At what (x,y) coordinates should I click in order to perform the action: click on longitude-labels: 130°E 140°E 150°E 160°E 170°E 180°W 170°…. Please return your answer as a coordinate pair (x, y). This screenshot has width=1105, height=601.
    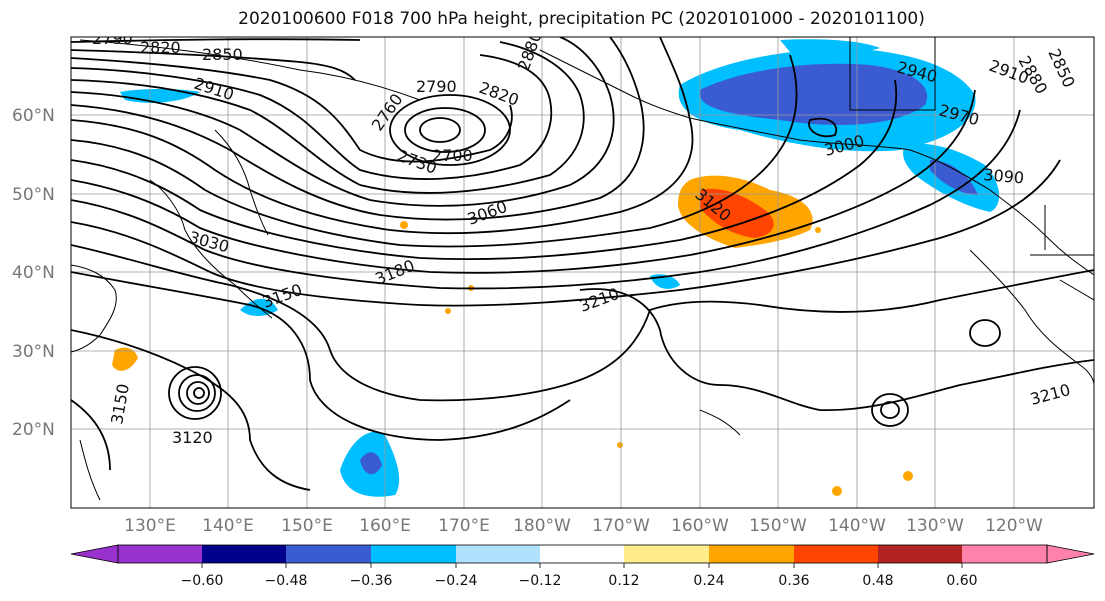
    Looking at the image, I should click on (583, 526).